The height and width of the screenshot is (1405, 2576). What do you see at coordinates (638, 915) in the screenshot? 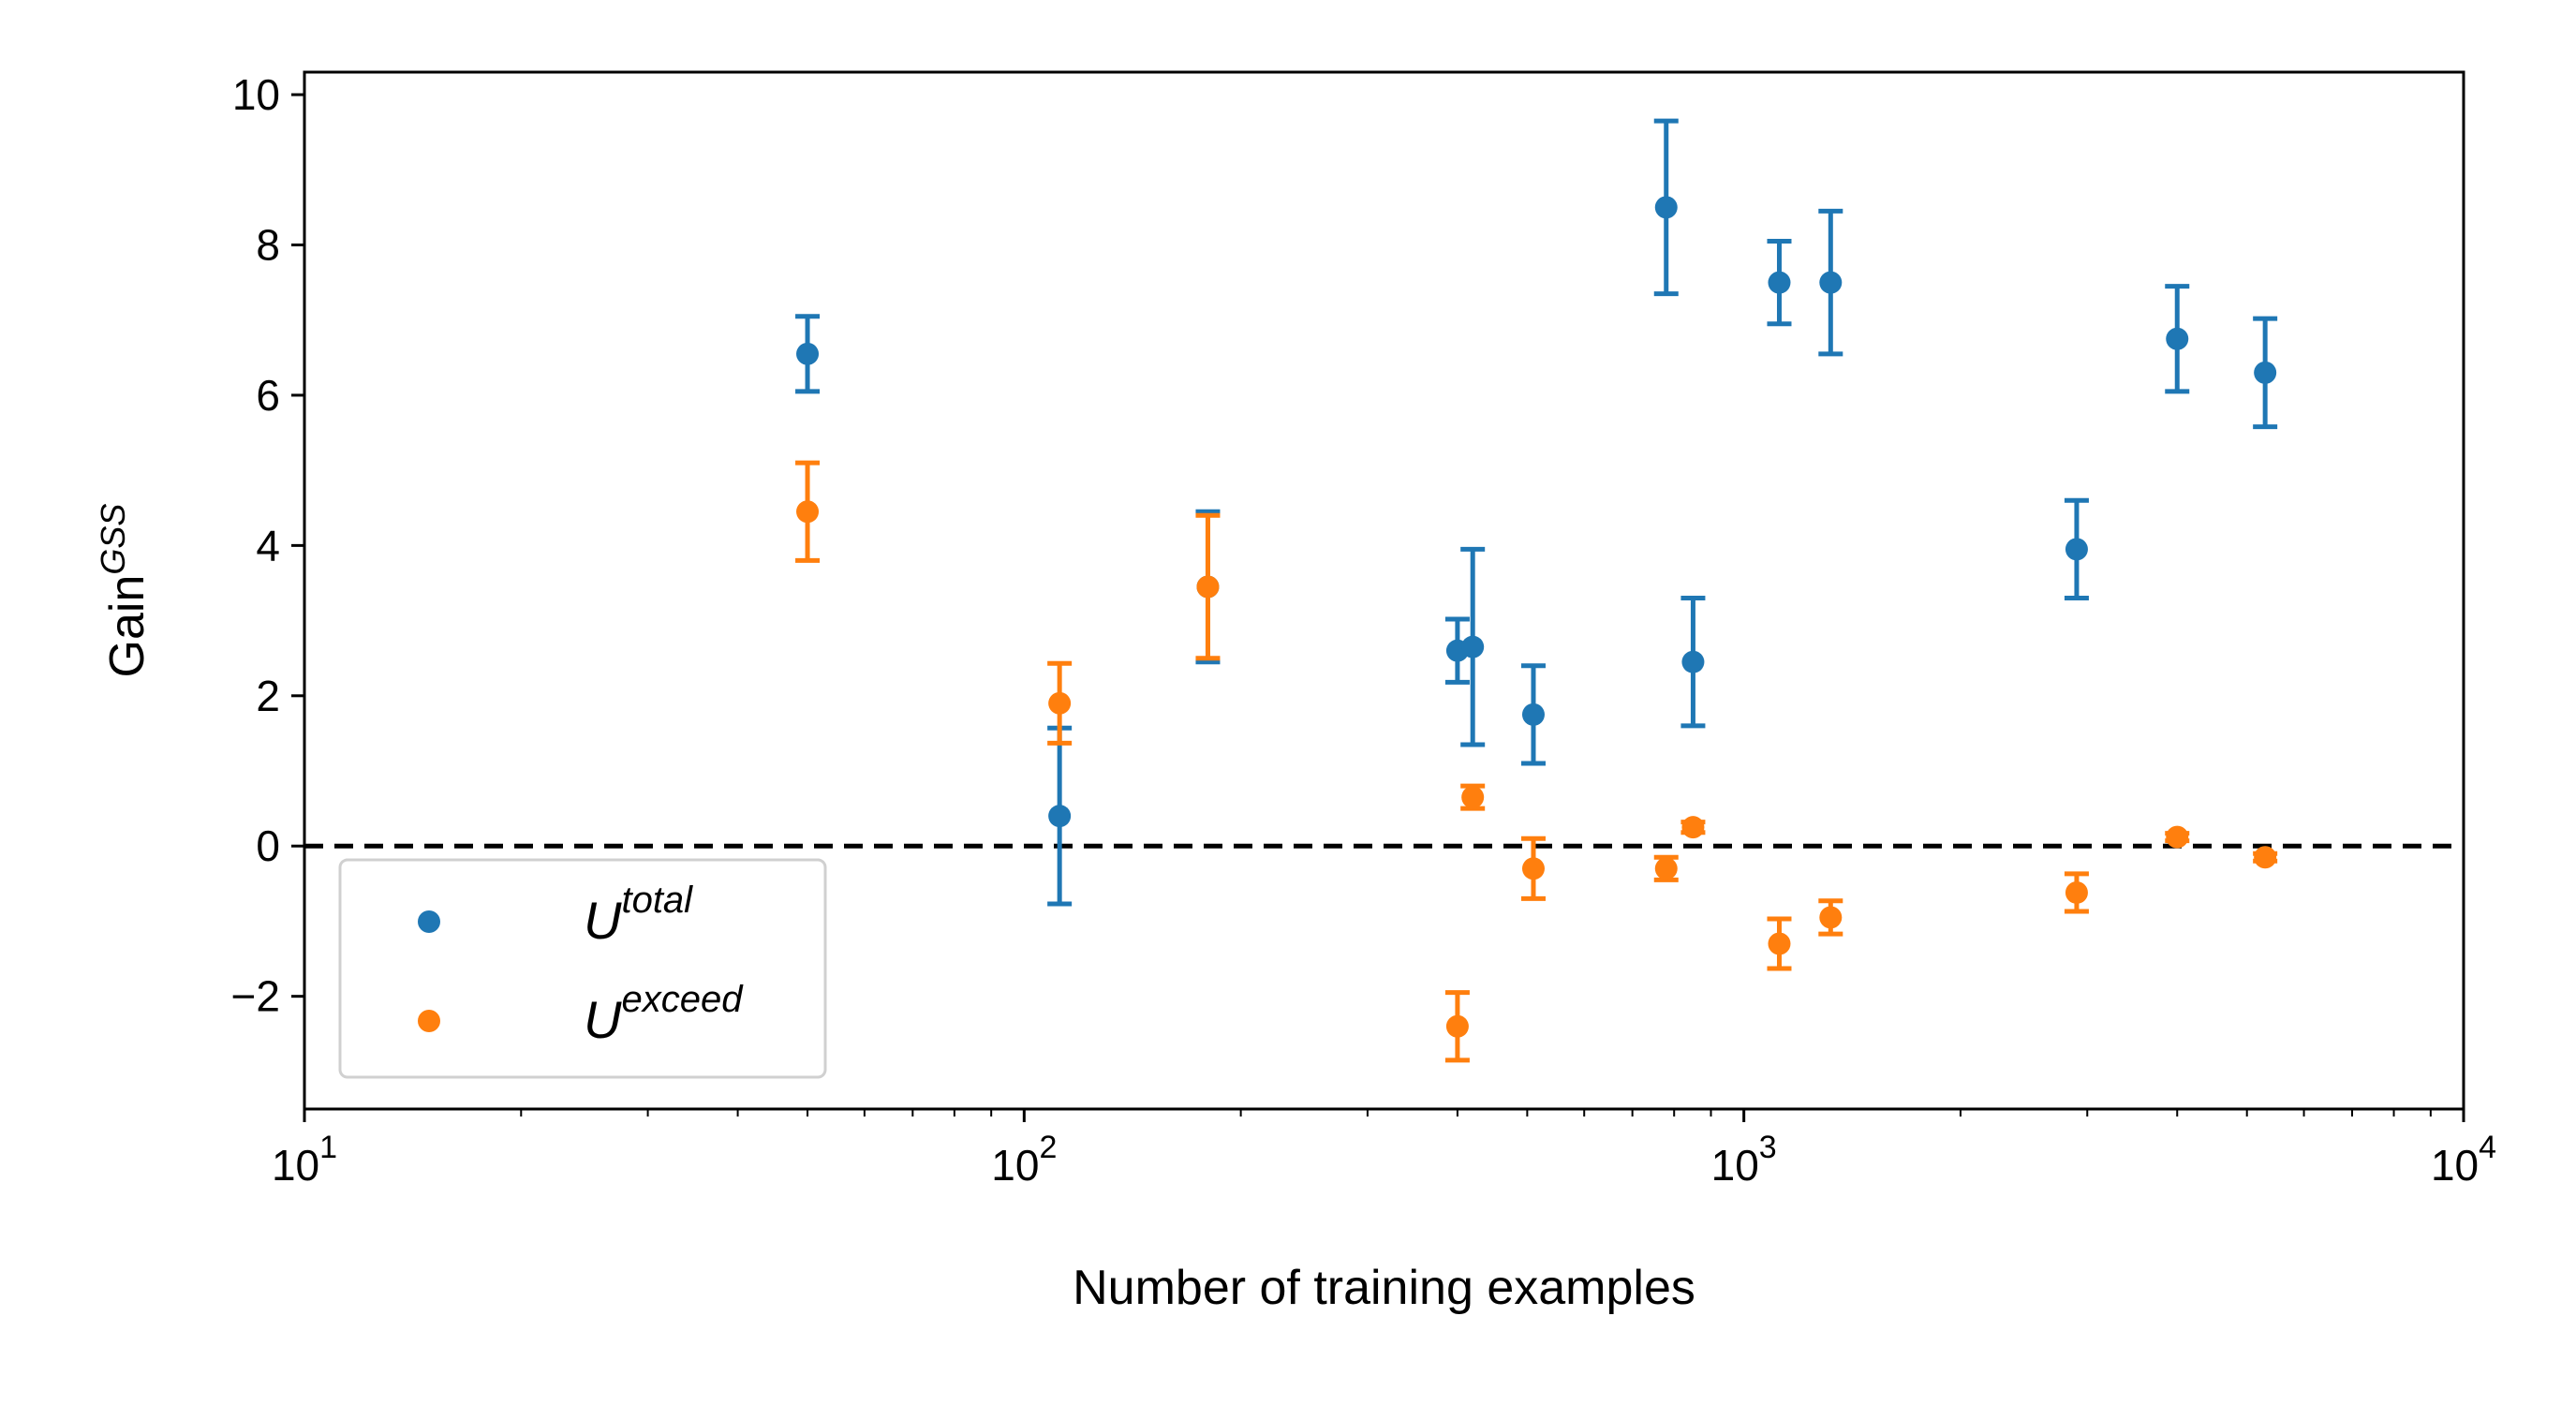
I see `legend-label-total: Utotal` at bounding box center [638, 915].